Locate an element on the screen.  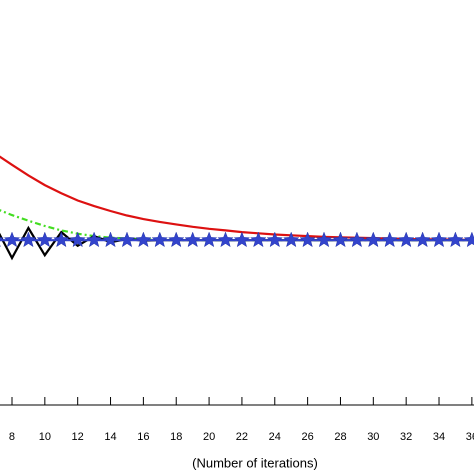
x-tick-label: 8 is located at coordinates (12, 437).